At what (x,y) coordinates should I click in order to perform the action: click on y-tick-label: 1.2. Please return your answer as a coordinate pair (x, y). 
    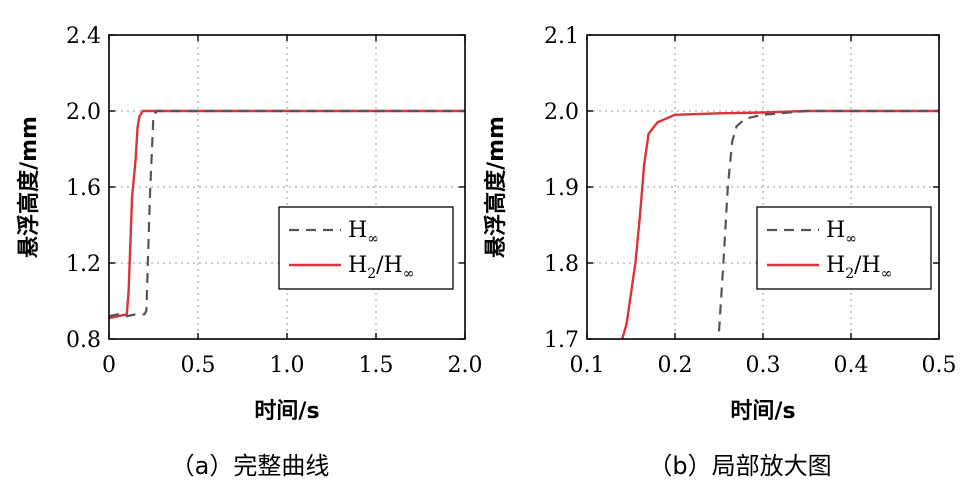
    Looking at the image, I should click on (83, 264).